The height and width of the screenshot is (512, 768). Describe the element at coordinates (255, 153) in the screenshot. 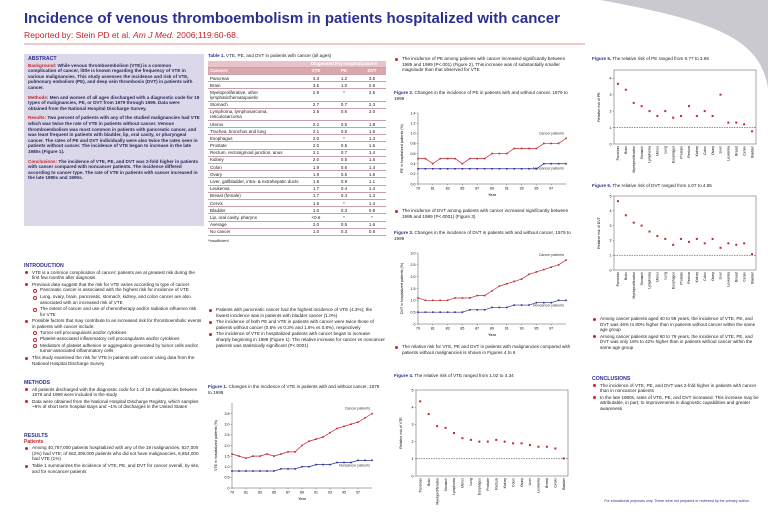

I see `table-cell: Rectum, rectosigmoid junction, anus` at that location.